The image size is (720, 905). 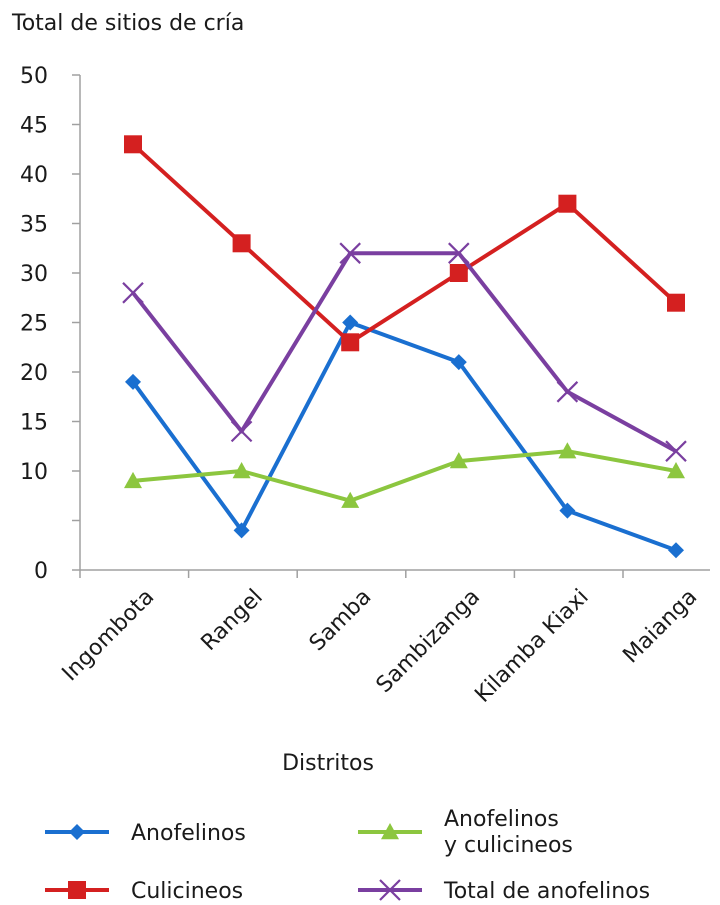 I want to click on data-point-anofelinos-y-culicineos-samba, so click(x=350, y=499).